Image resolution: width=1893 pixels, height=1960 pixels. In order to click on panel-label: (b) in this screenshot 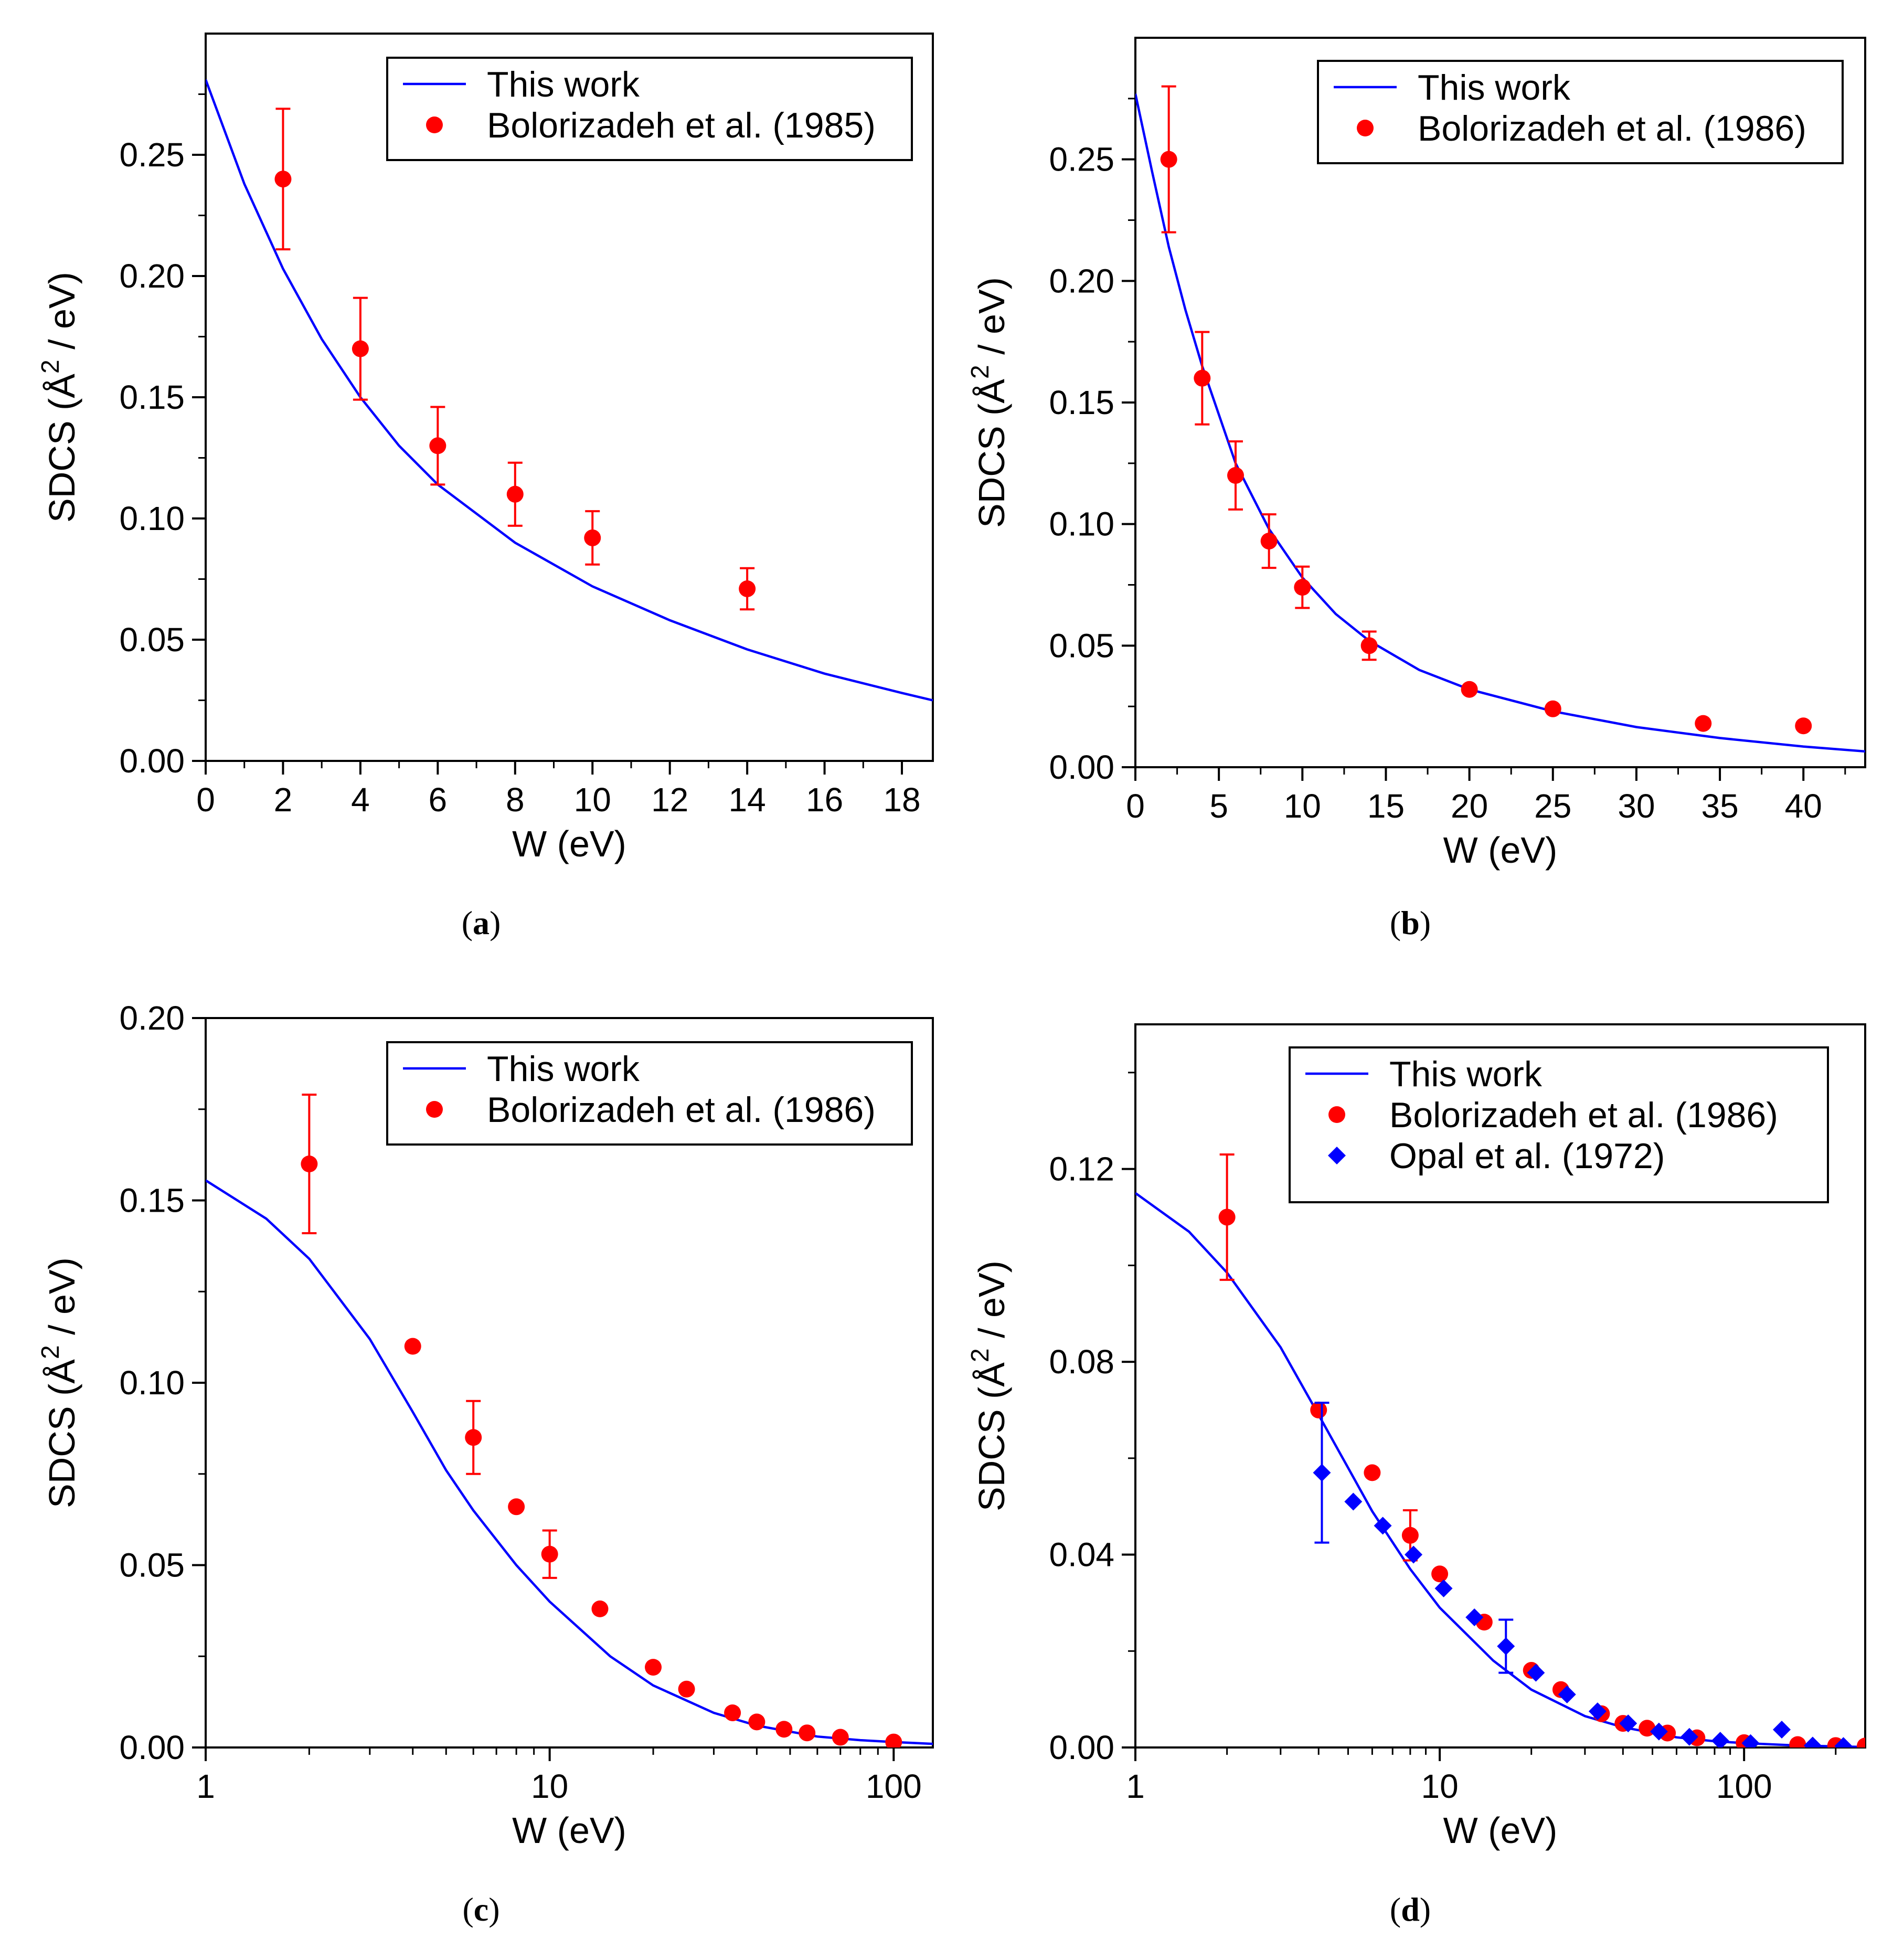, I will do `click(1410, 922)`.